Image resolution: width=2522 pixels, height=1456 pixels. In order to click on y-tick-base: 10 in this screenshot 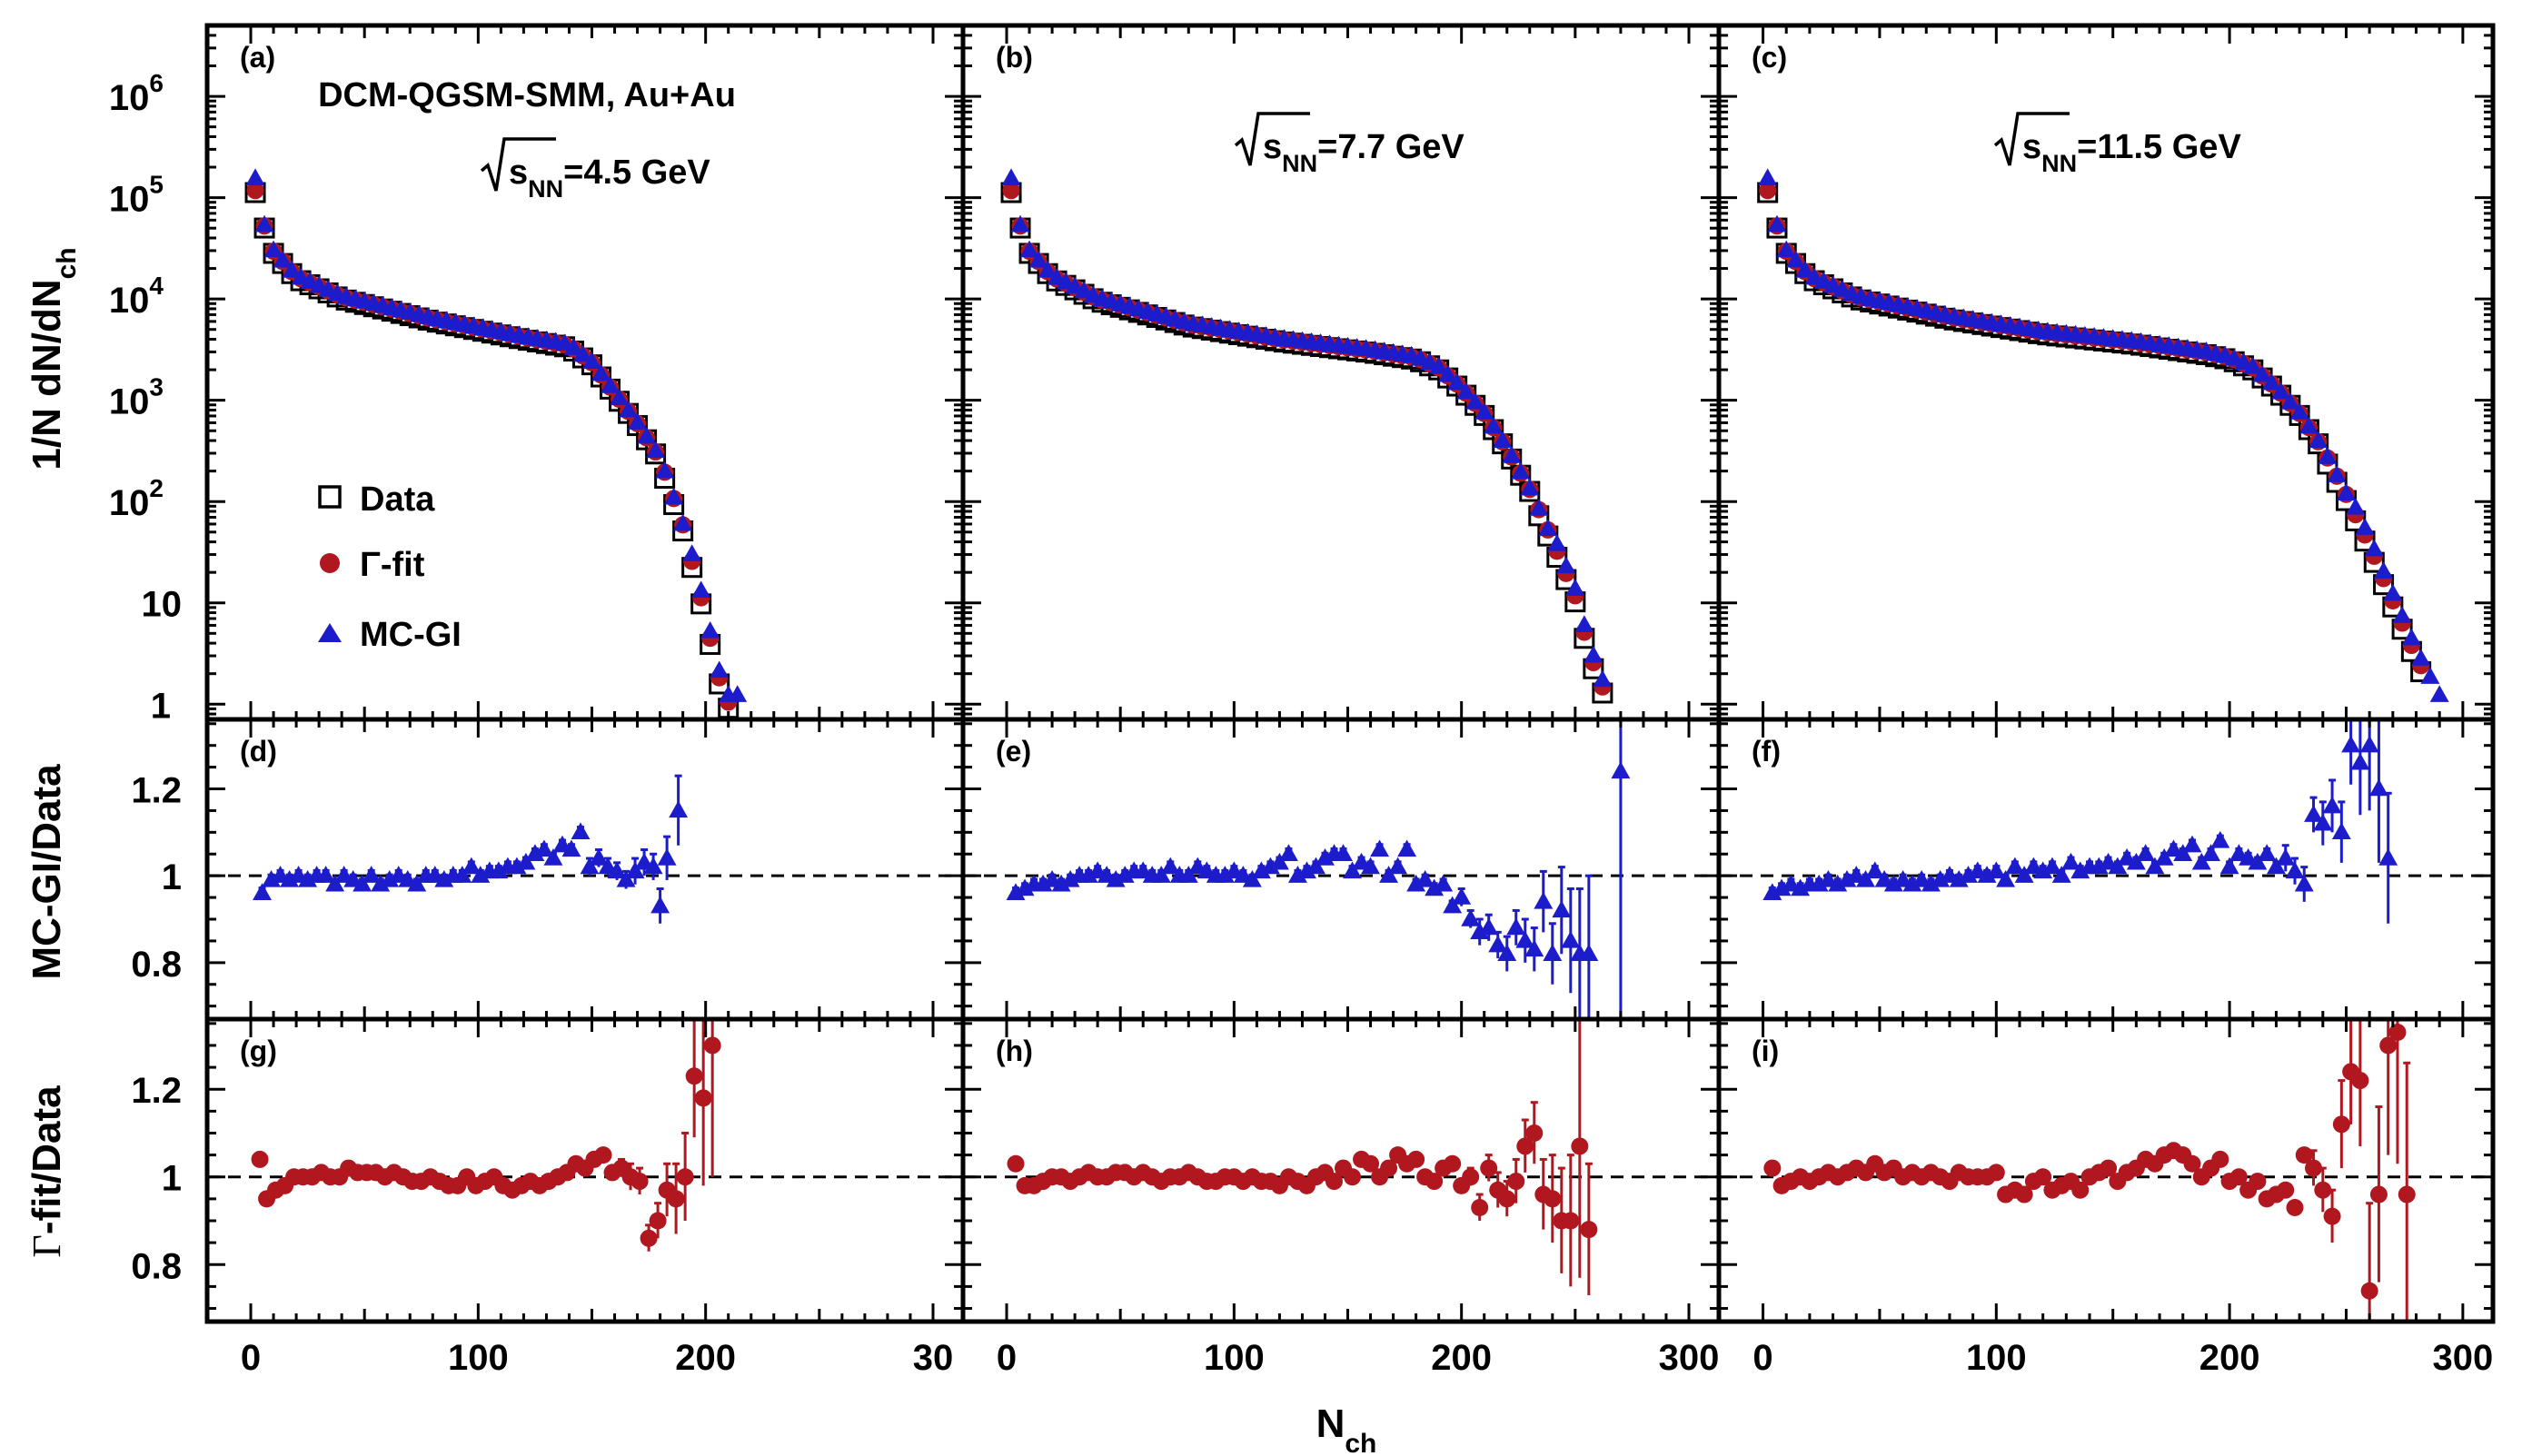, I will do `click(129, 503)`.